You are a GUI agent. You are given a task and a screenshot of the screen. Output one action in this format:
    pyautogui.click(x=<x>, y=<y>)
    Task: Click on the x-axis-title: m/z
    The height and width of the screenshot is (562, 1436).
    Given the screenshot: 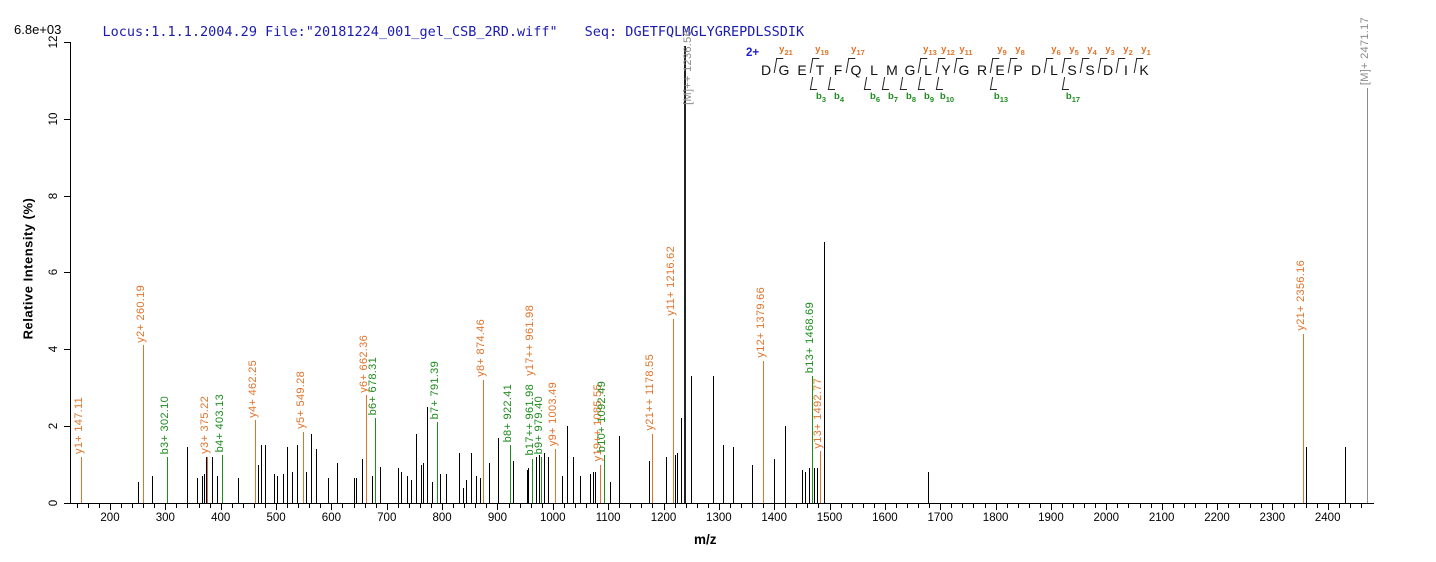 What is the action you would take?
    pyautogui.click(x=705, y=539)
    